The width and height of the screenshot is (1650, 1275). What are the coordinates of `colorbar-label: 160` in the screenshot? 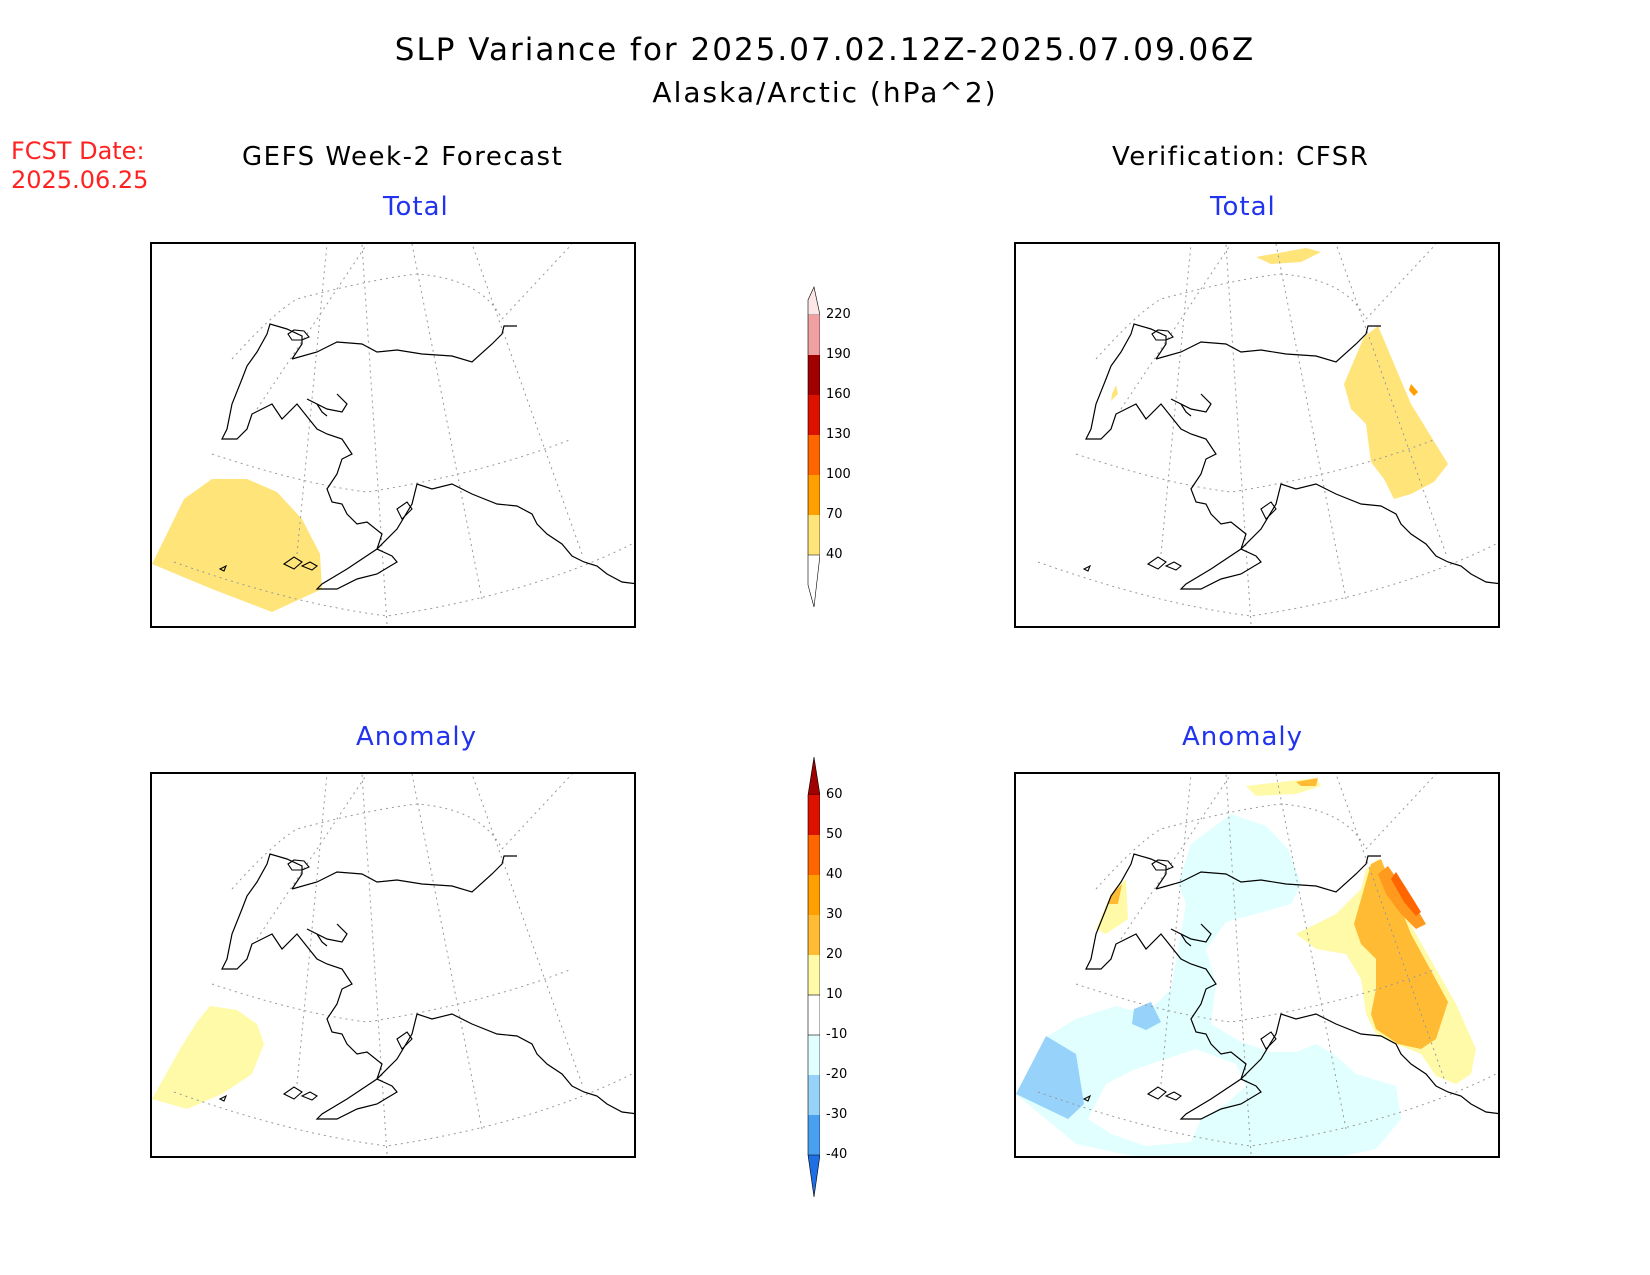 It's located at (838, 394).